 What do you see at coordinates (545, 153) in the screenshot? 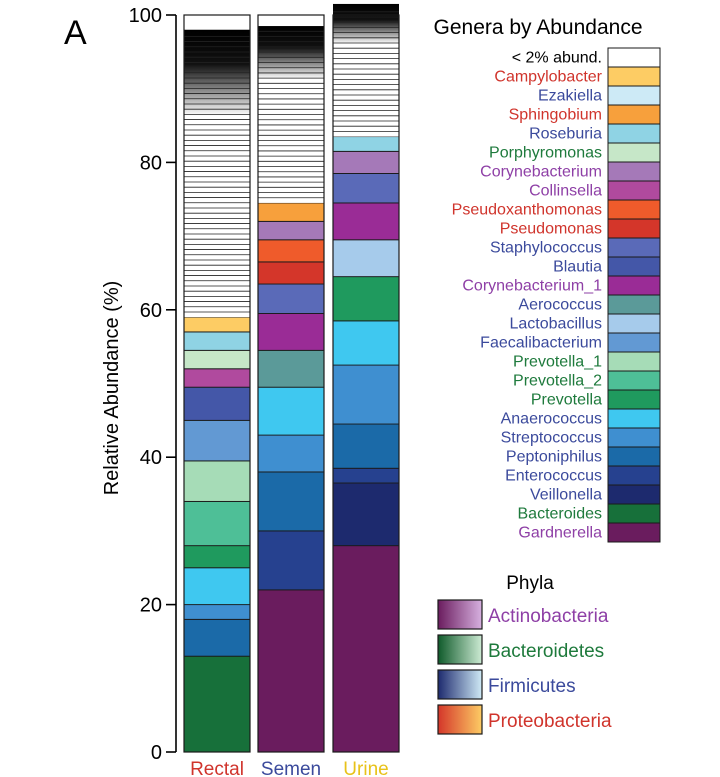
I see `legend-label-porphyromonas: Porphyromonas` at bounding box center [545, 153].